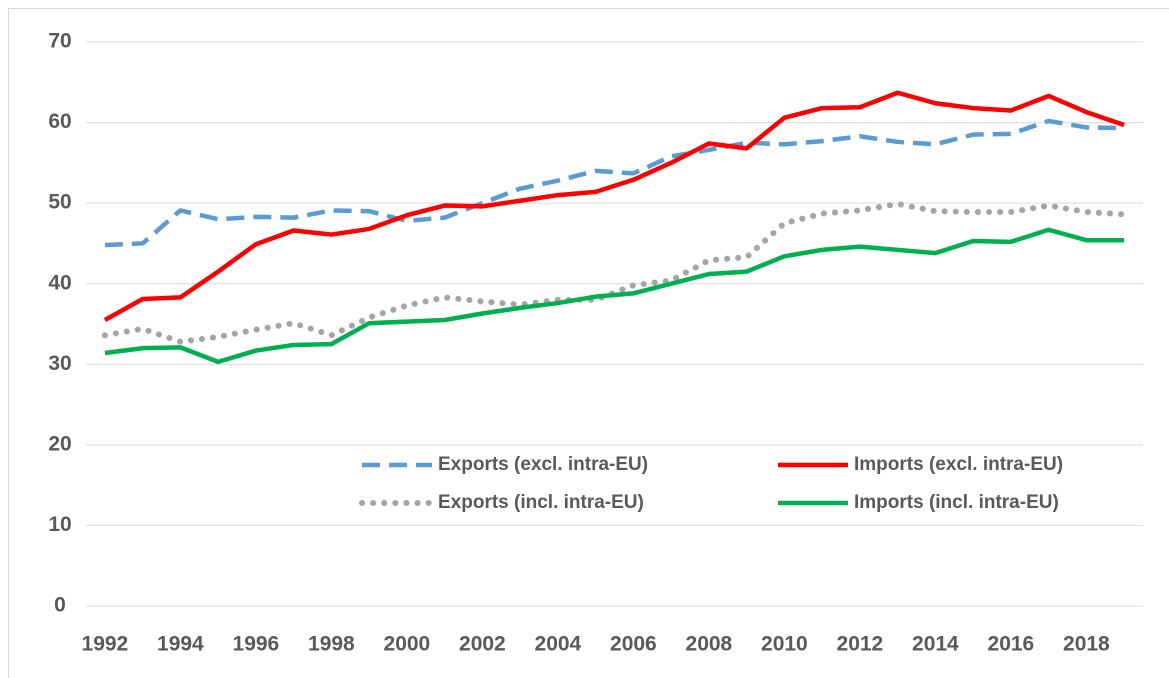 Image resolution: width=1169 pixels, height=678 pixels. What do you see at coordinates (784, 644) in the screenshot?
I see `x-tick-label: 2010` at bounding box center [784, 644].